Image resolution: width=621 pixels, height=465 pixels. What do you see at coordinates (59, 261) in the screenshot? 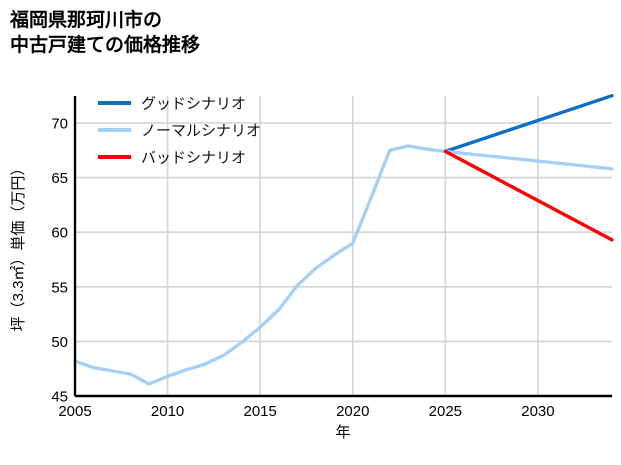
I see `y-tick-labels: 45 50 55 60 65 70` at bounding box center [59, 261].